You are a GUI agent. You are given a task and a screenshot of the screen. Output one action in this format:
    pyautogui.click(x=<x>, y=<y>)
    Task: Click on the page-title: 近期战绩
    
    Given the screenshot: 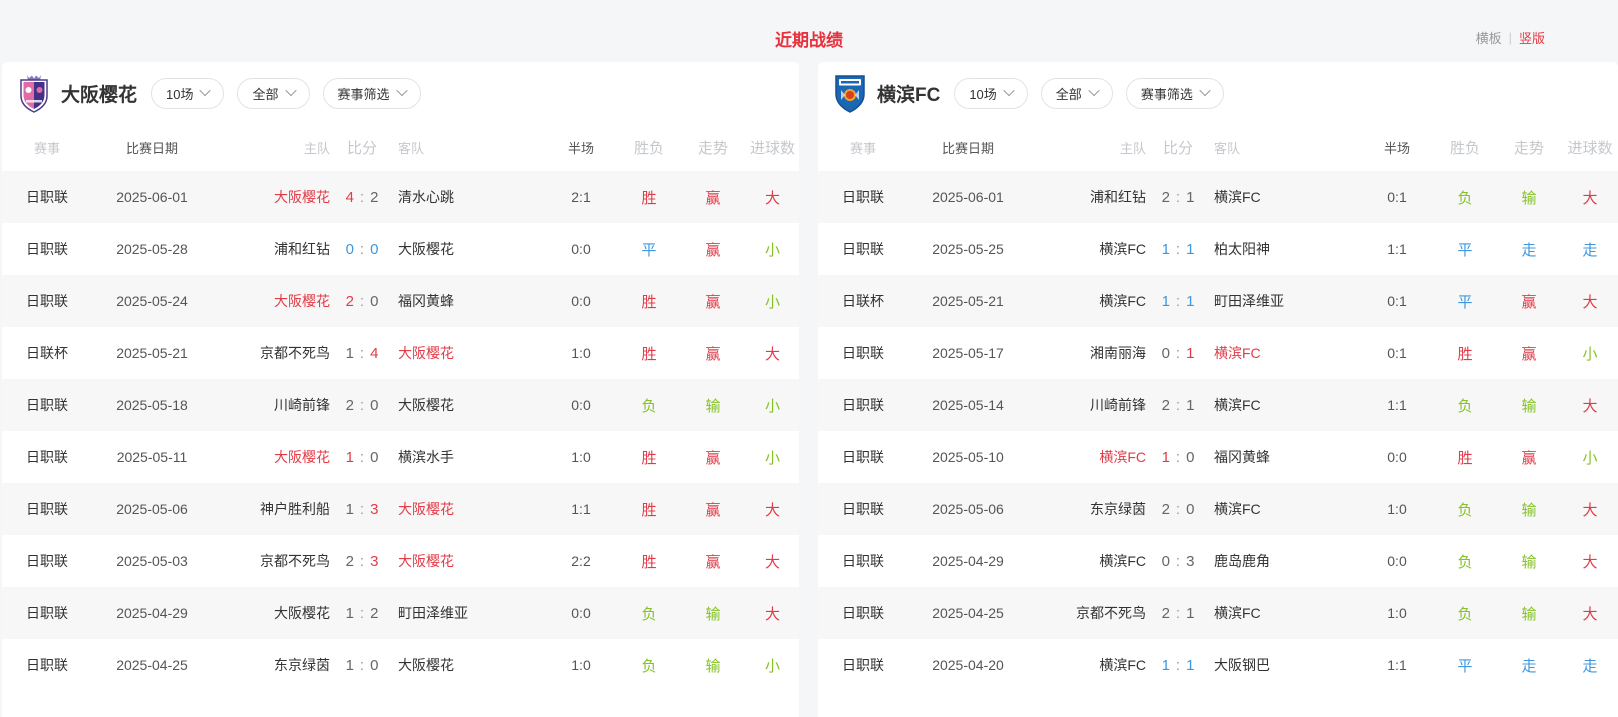 What is the action you would take?
    pyautogui.click(x=809, y=40)
    